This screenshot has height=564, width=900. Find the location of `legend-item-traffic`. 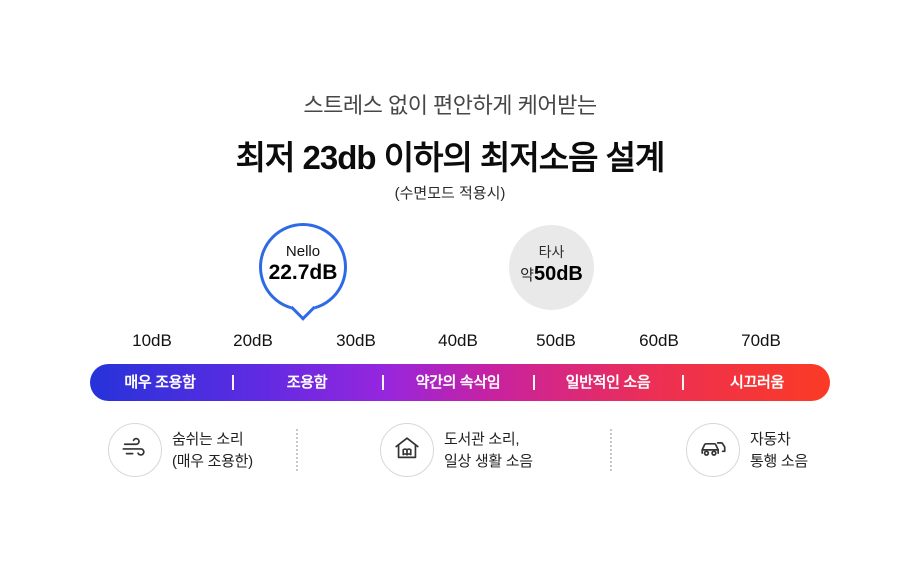

legend-item-traffic is located at coordinates (713, 450).